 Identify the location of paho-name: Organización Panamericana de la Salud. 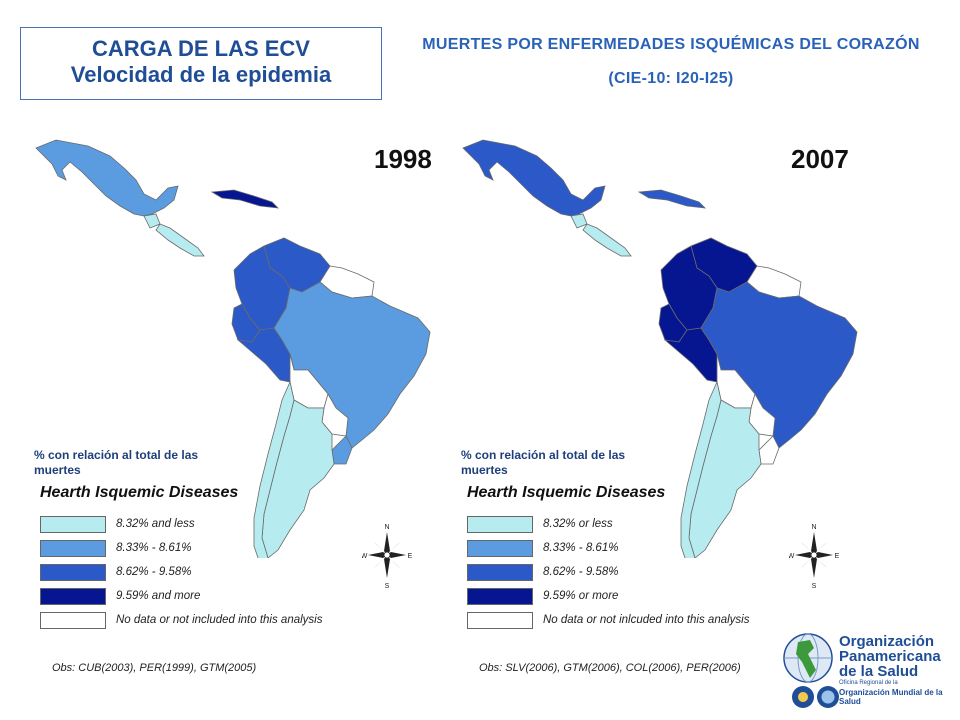
(890, 656).